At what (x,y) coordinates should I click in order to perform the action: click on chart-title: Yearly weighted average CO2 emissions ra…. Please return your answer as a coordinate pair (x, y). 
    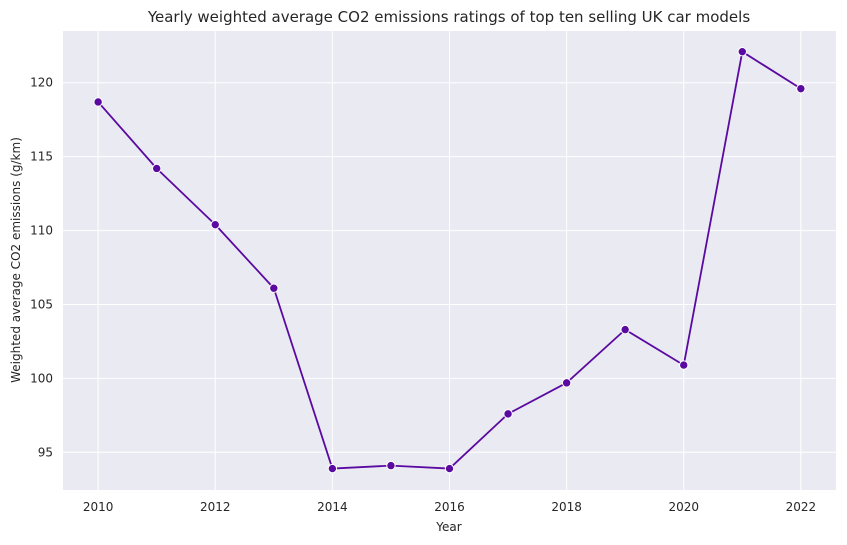
    Looking at the image, I should click on (448, 17).